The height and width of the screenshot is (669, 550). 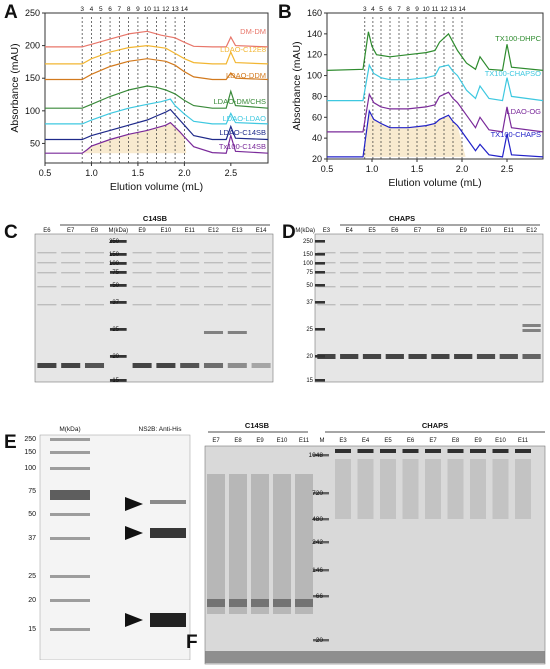 What do you see at coordinates (213, 231) in the screenshot?
I see `lane-label: E12` at bounding box center [213, 231].